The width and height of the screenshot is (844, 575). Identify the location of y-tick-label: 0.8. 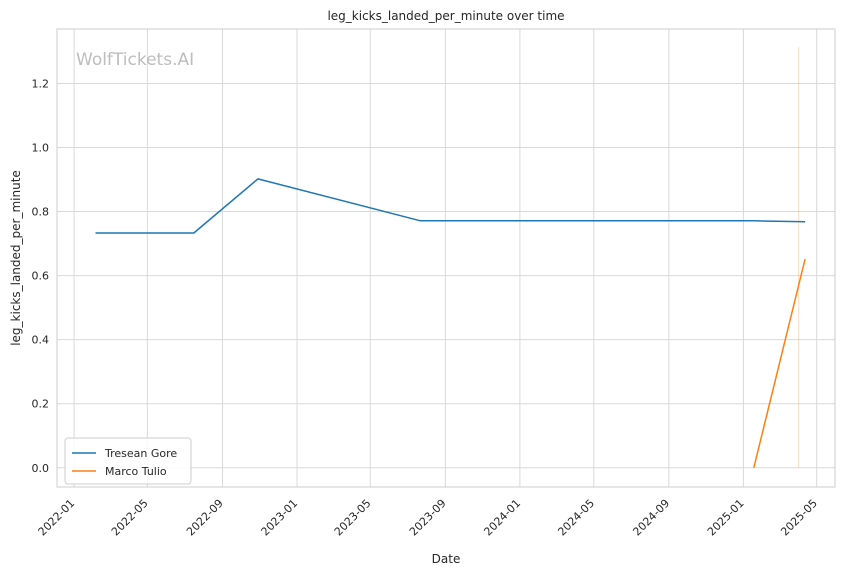
(41, 212).